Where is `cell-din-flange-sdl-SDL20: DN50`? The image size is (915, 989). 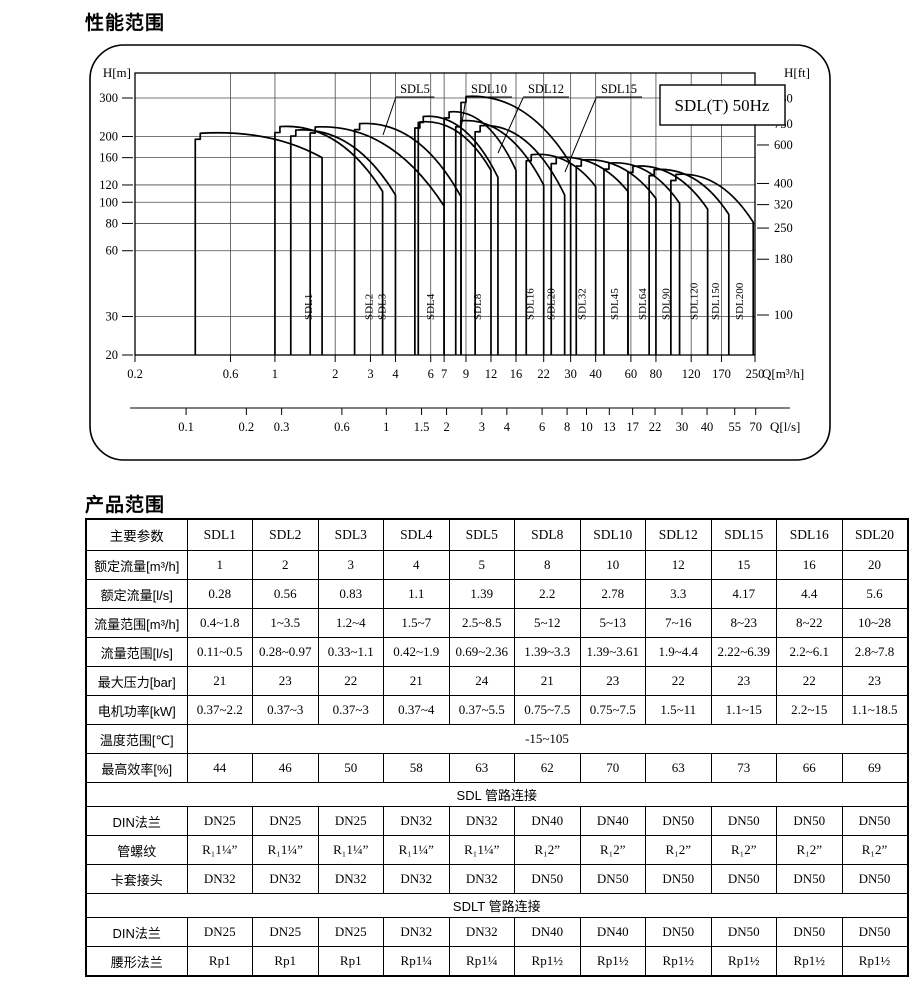
cell-din-flange-sdl-SDL20: DN50 is located at coordinates (874, 821).